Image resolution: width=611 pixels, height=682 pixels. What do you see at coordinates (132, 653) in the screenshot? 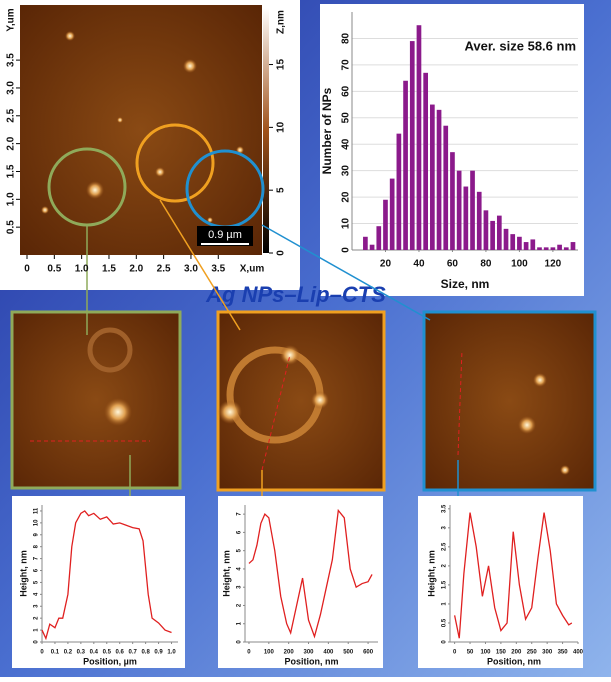
I see `x-tick-label: 0.7` at bounding box center [132, 653].